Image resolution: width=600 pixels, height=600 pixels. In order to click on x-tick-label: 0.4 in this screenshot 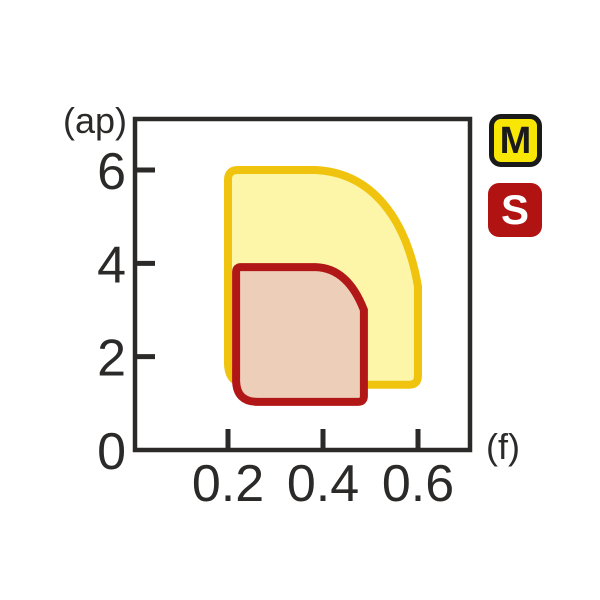, I will do `click(323, 484)`.